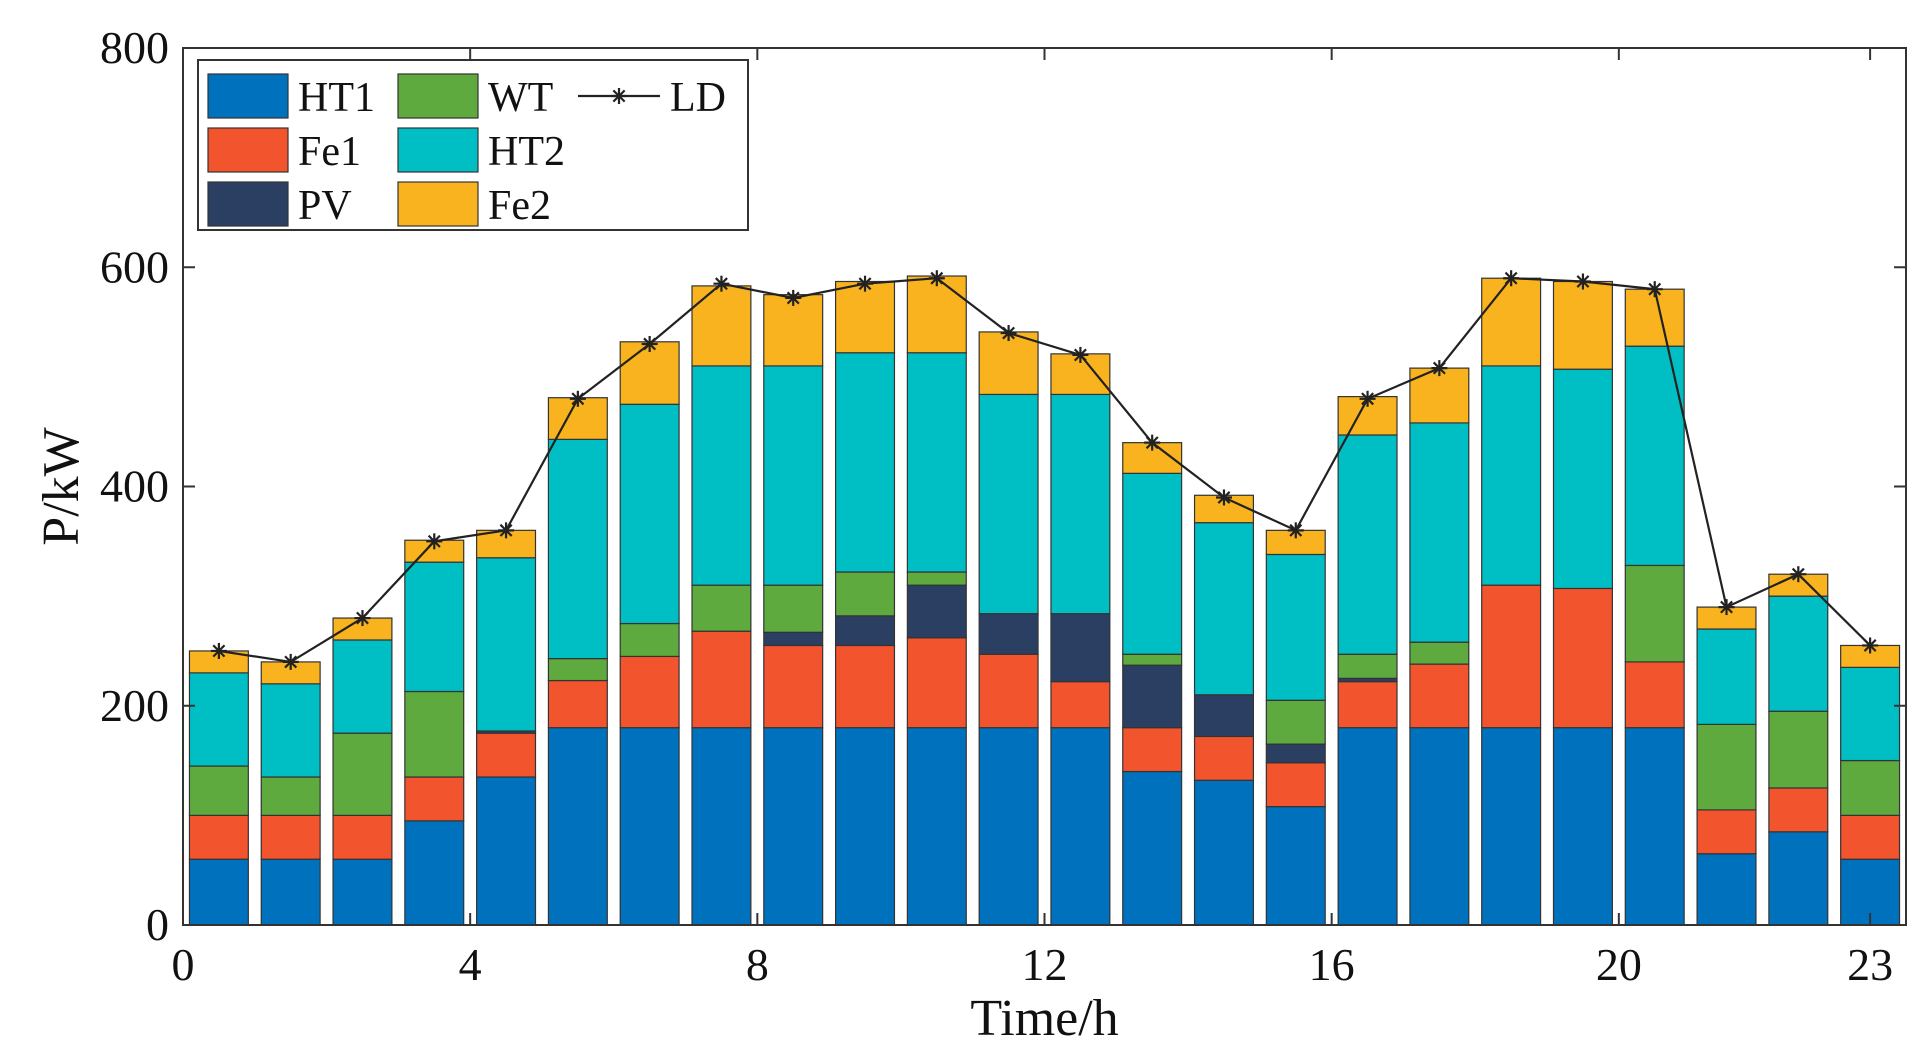 Image resolution: width=1923 pixels, height=1052 pixels. I want to click on bar-segment-ht1-h1, so click(290, 892).